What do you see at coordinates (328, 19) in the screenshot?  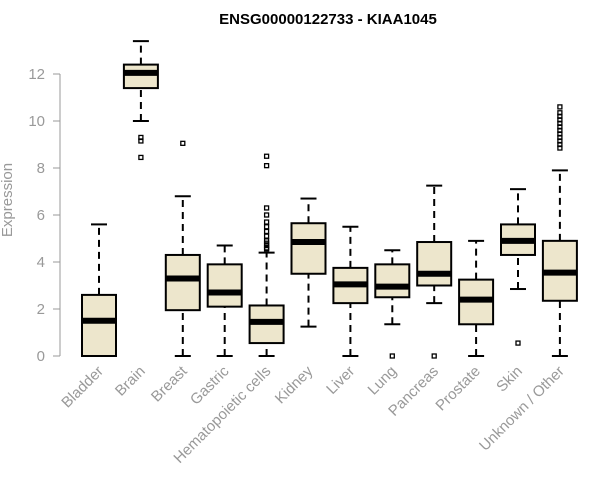 I see `chart-title: ENSG00000122733 - KIAA1045` at bounding box center [328, 19].